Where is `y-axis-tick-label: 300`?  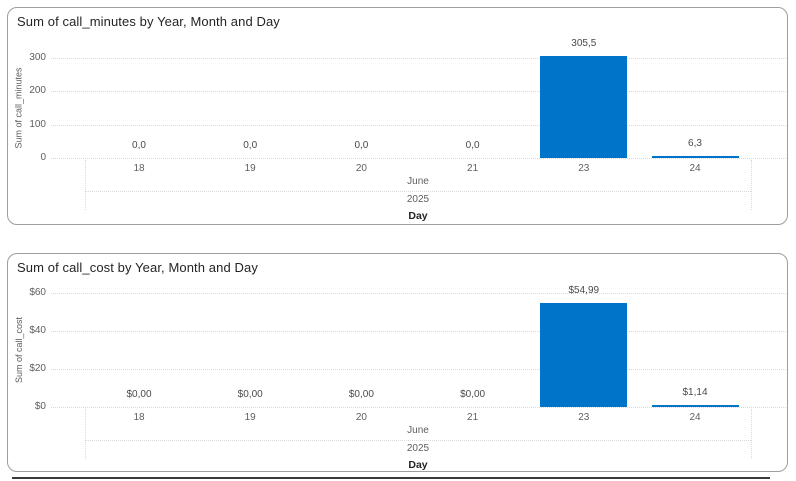
y-axis-tick-label: 300 is located at coordinates (37, 57).